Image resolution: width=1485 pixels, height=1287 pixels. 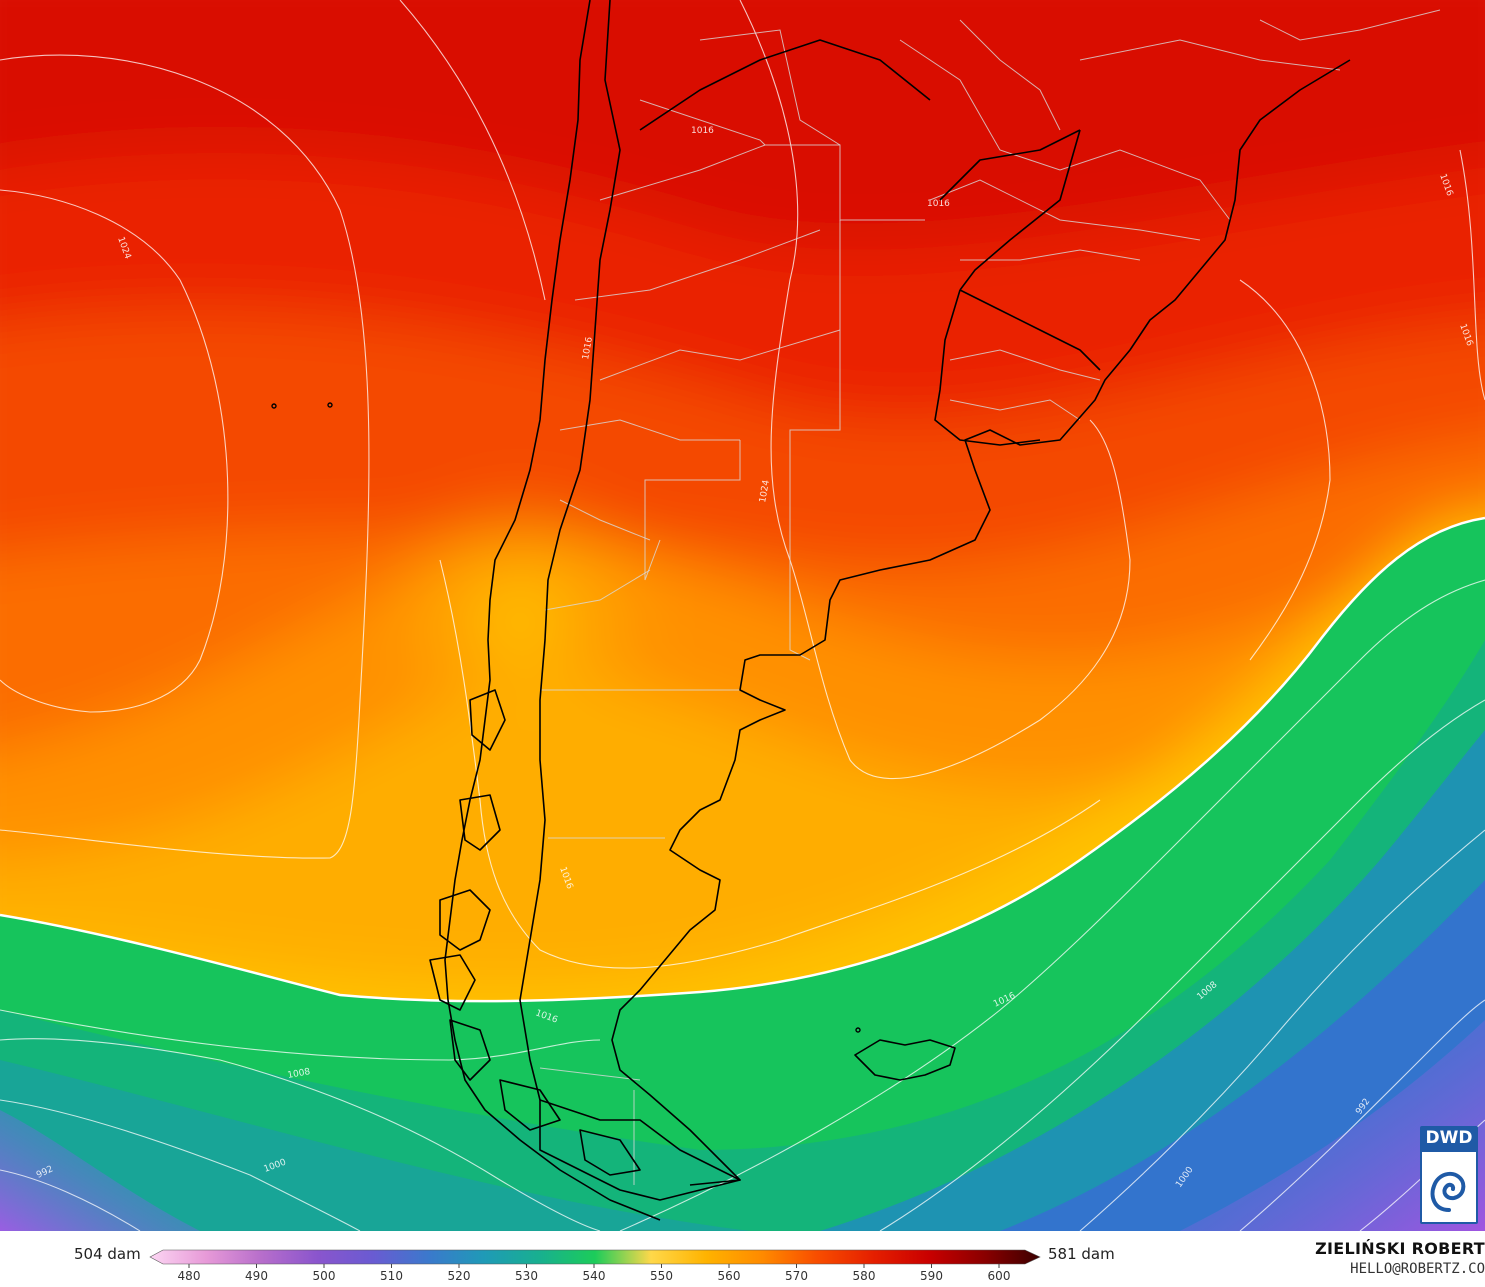 I want to click on colorbar-tick-label: 520, so click(x=459, y=1276).